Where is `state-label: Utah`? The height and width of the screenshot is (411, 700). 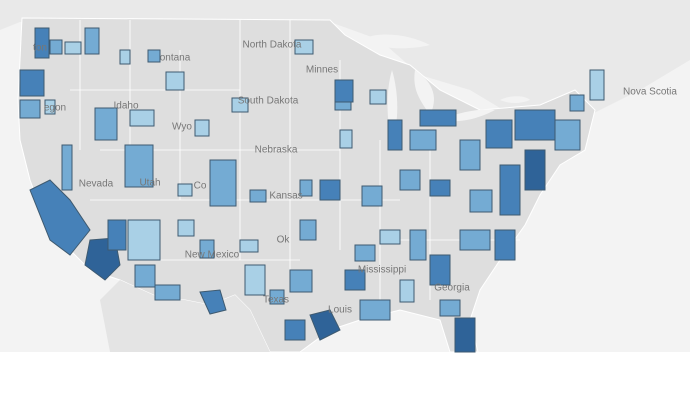 state-label: Utah is located at coordinates (149, 183).